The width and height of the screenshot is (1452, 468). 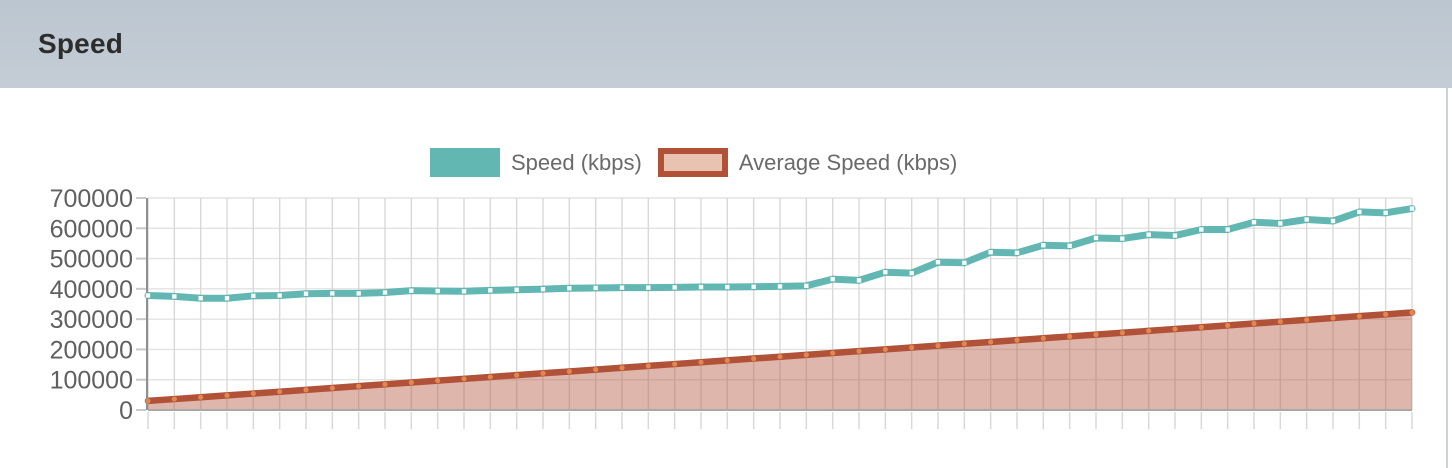 I want to click on svg-text: 700000, so click(x=91, y=199).